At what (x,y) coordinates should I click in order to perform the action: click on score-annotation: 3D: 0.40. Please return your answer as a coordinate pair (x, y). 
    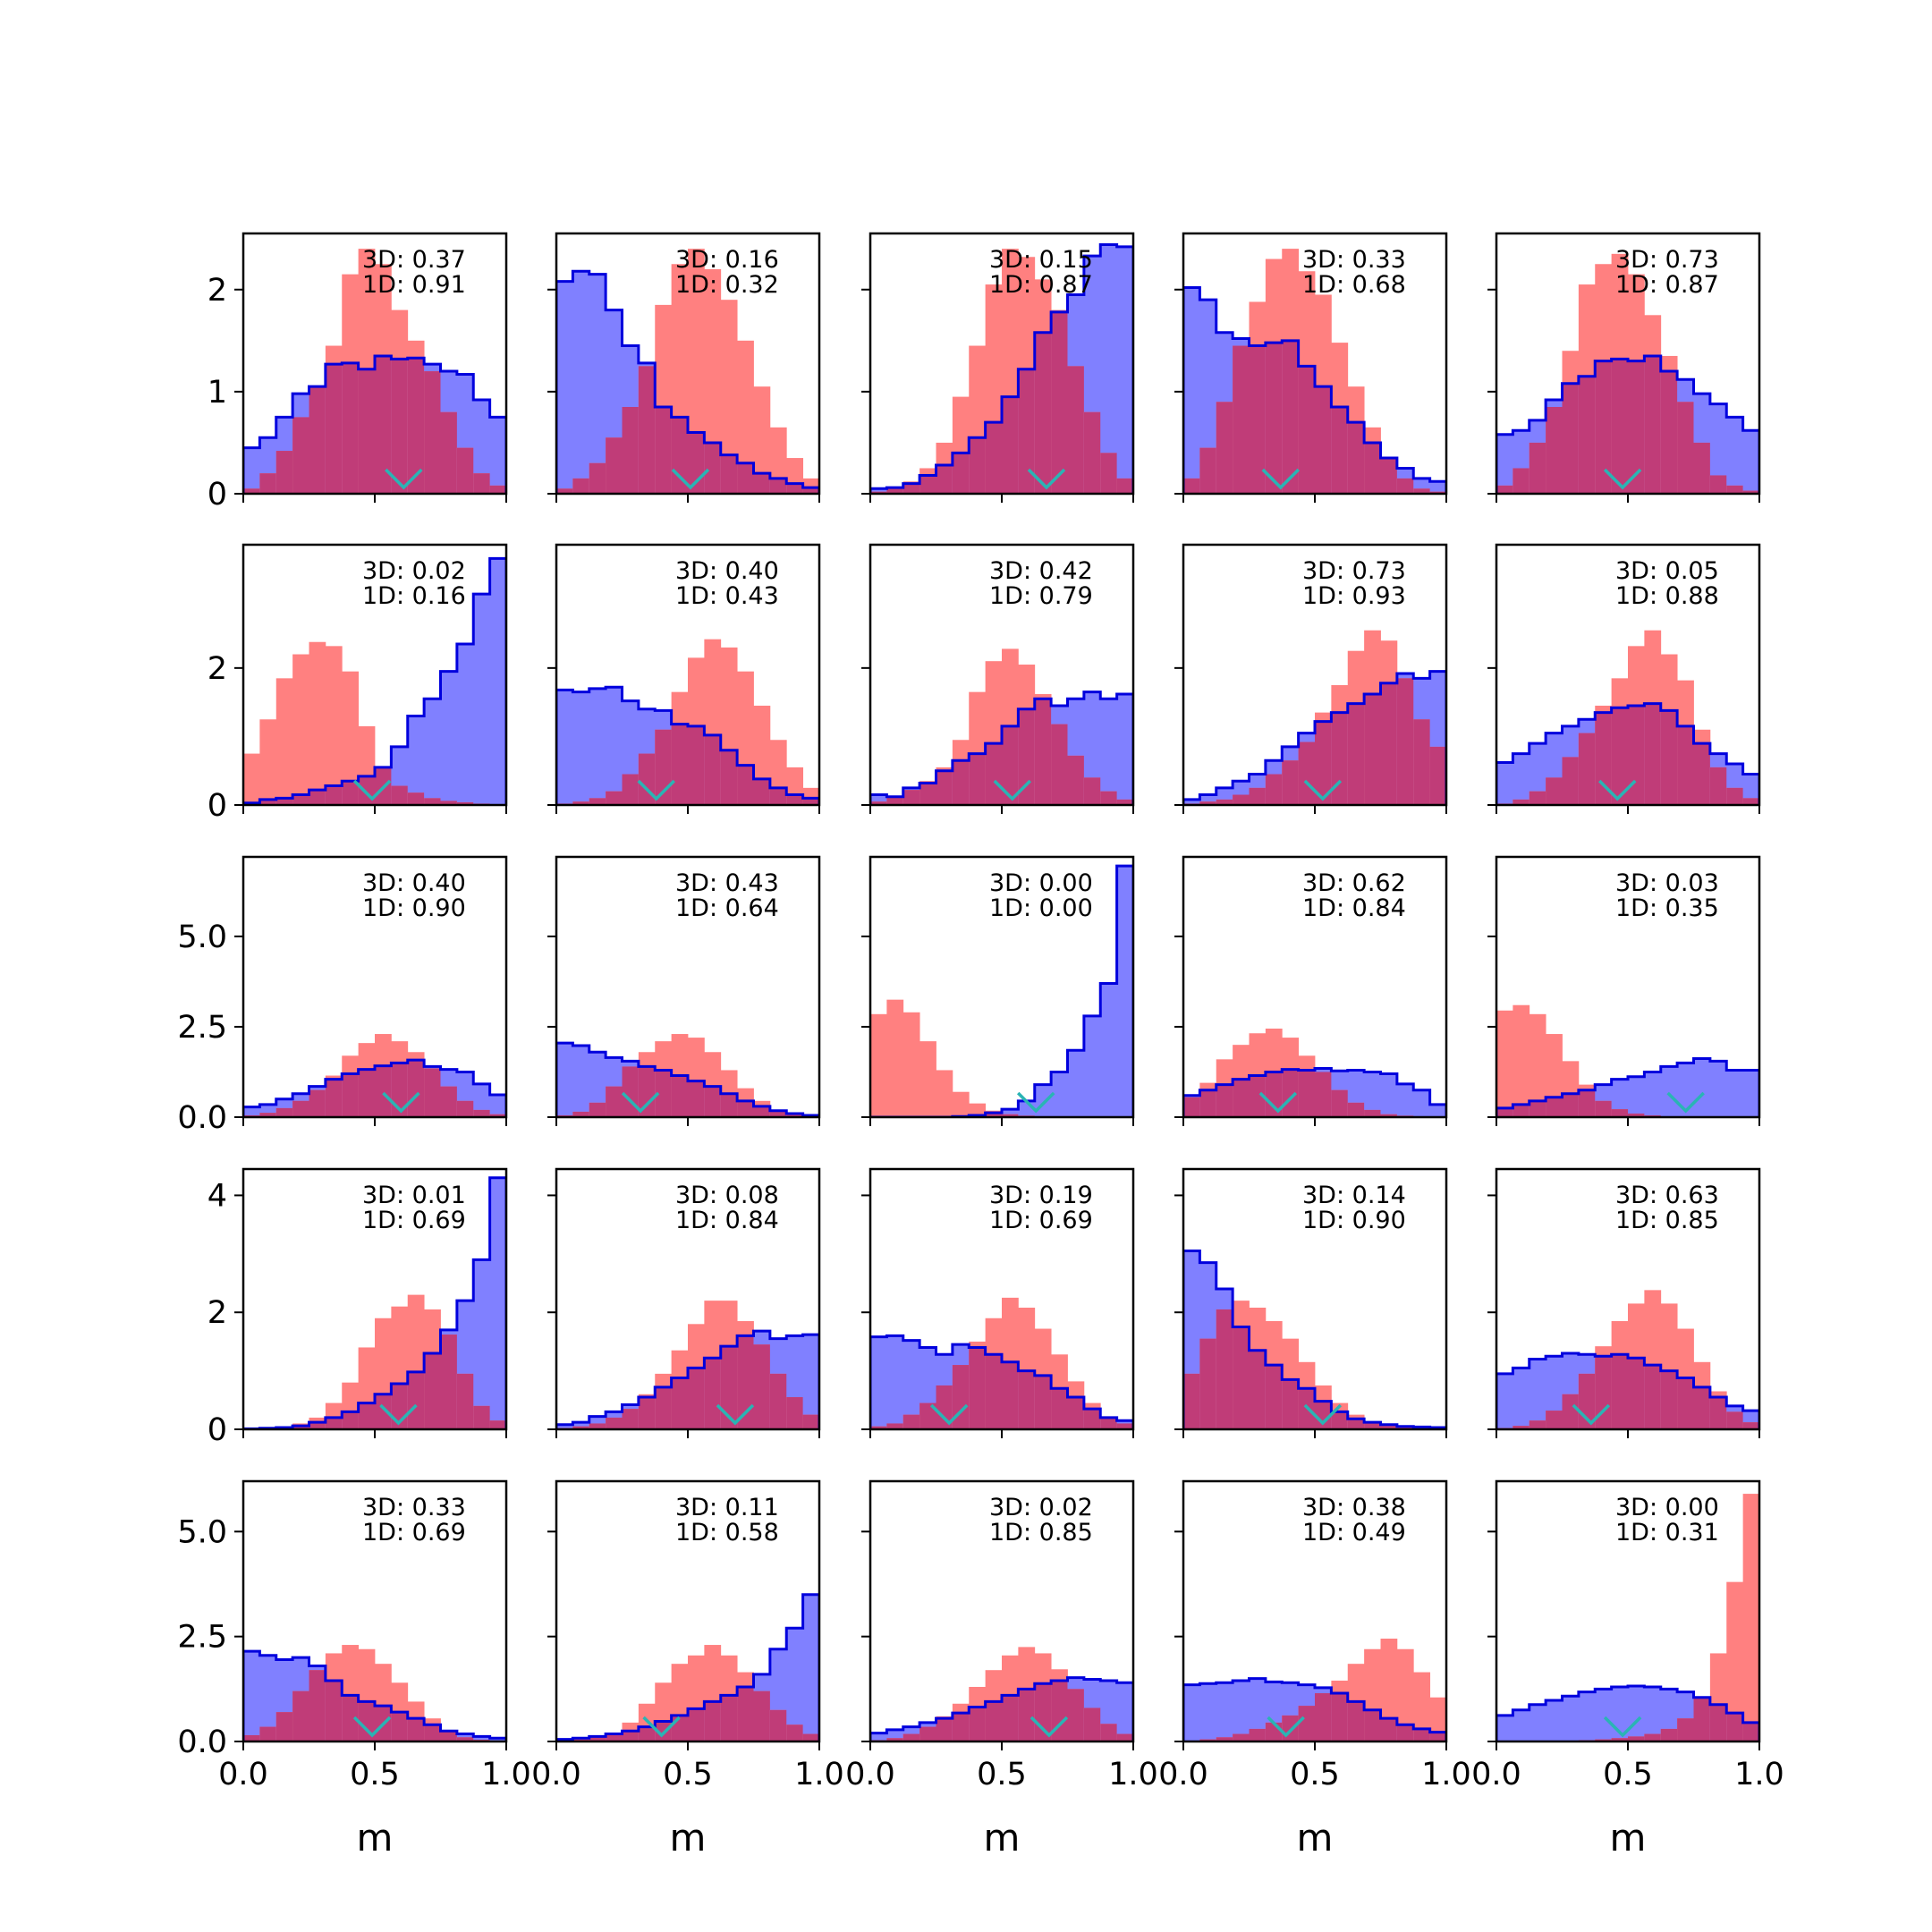
    Looking at the image, I should click on (727, 571).